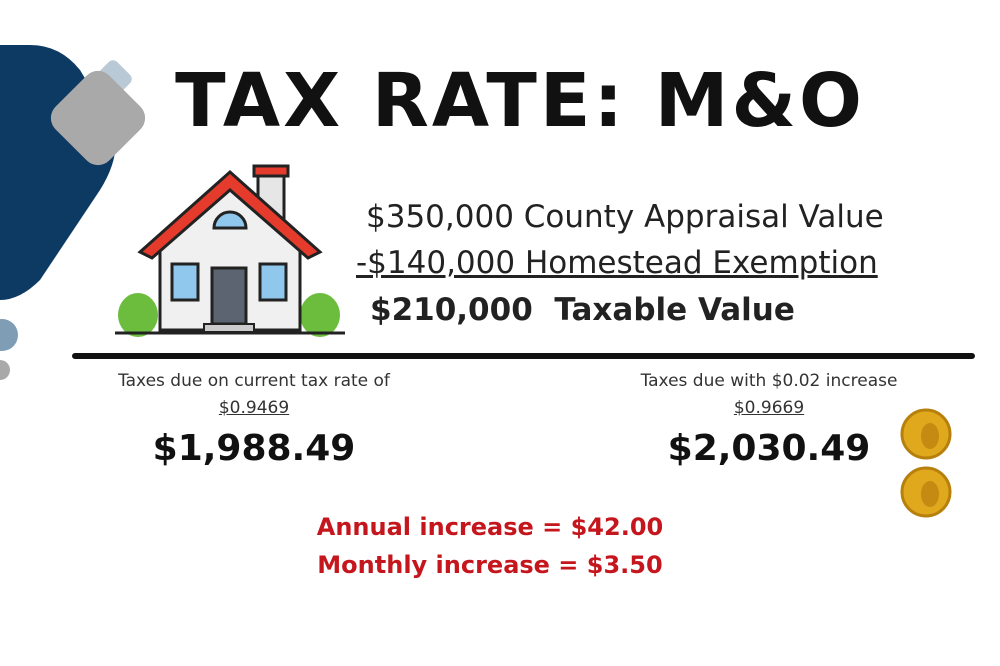 This screenshot has height=666, width=1000. What do you see at coordinates (769, 448) in the screenshot?
I see `proposed-amount: $2,030.49` at bounding box center [769, 448].